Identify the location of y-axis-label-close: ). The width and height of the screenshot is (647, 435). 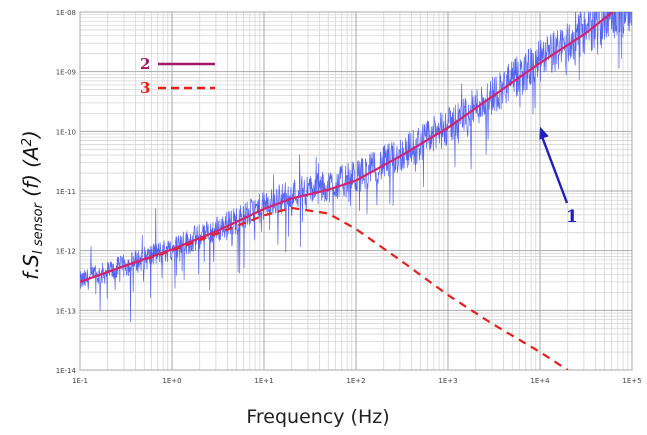
(31, 135).